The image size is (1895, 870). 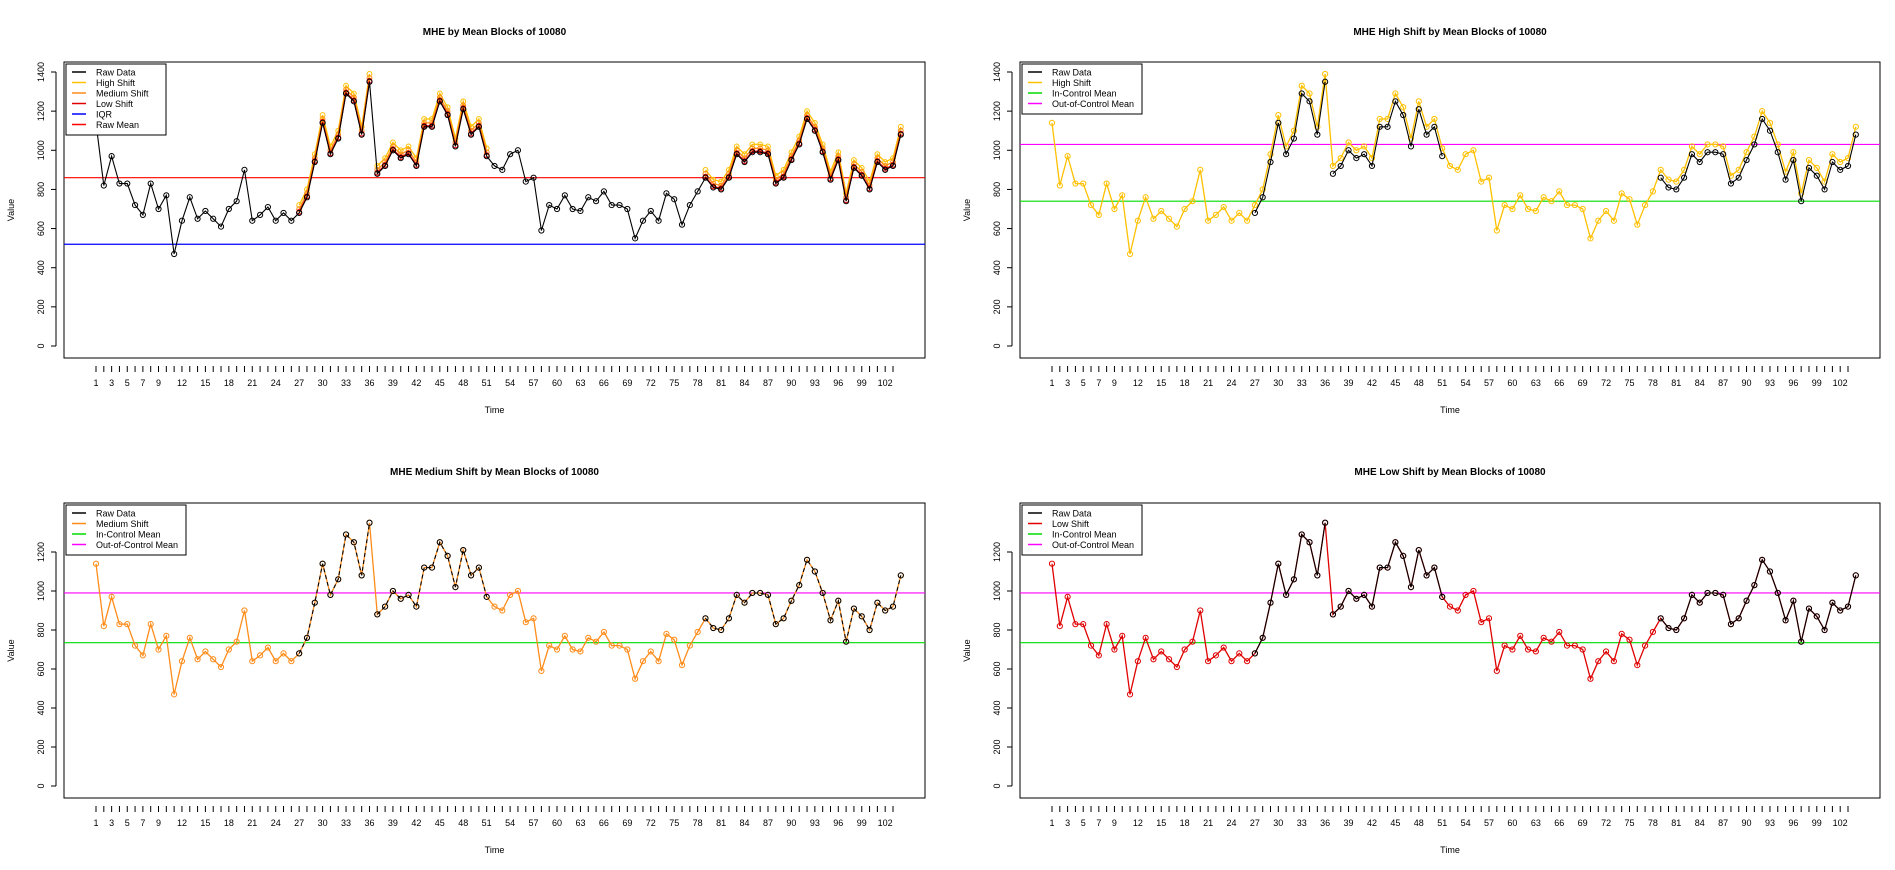 What do you see at coordinates (997, 785) in the screenshot?
I see `y-tick-label: 0` at bounding box center [997, 785].